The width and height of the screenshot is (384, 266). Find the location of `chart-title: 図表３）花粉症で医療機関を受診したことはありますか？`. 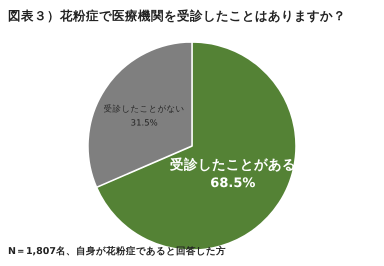

chart-title: 図表３）花粉症で医療機関を受診したことはありますか？ is located at coordinates (177, 15).